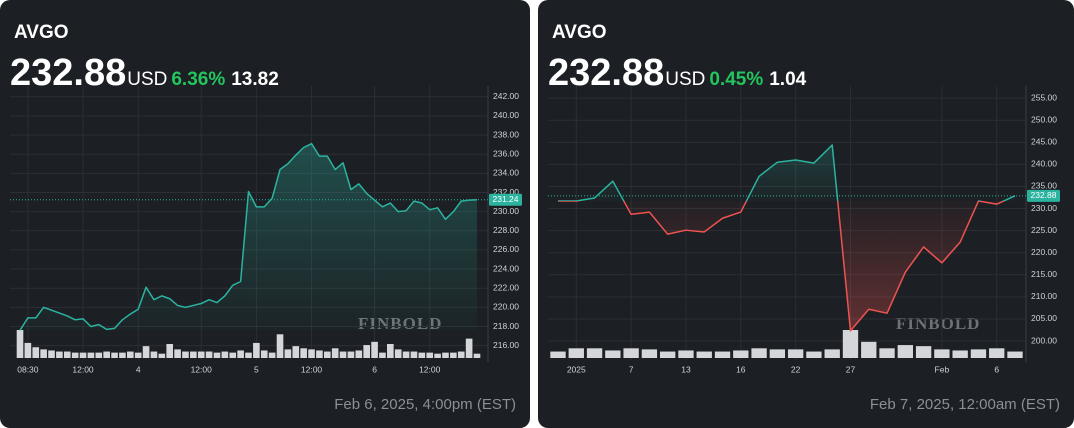  I want to click on y-tick-label: 216.00, so click(506, 345).